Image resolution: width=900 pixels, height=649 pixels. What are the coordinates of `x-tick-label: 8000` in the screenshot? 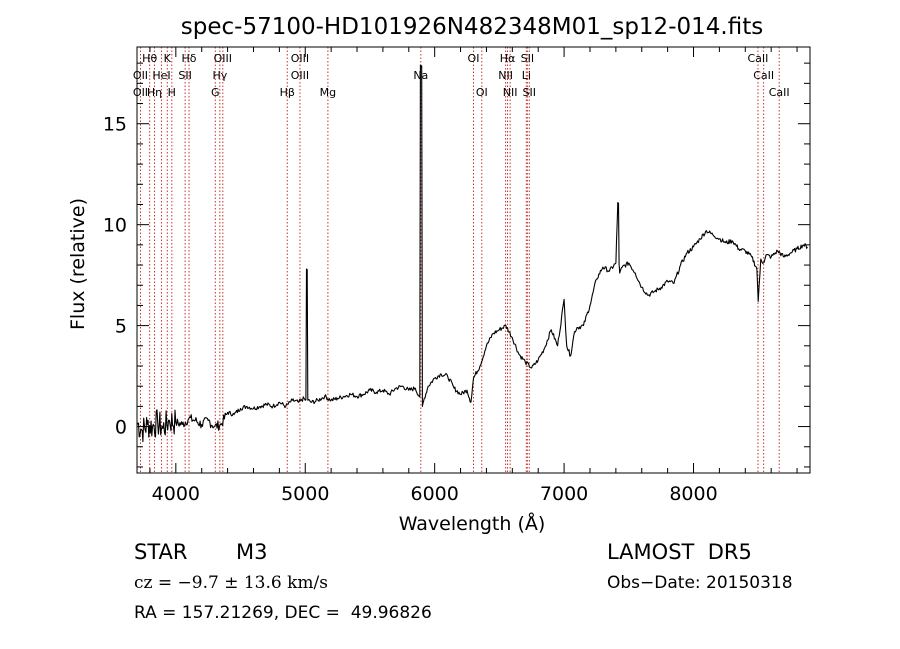 It's located at (693, 494).